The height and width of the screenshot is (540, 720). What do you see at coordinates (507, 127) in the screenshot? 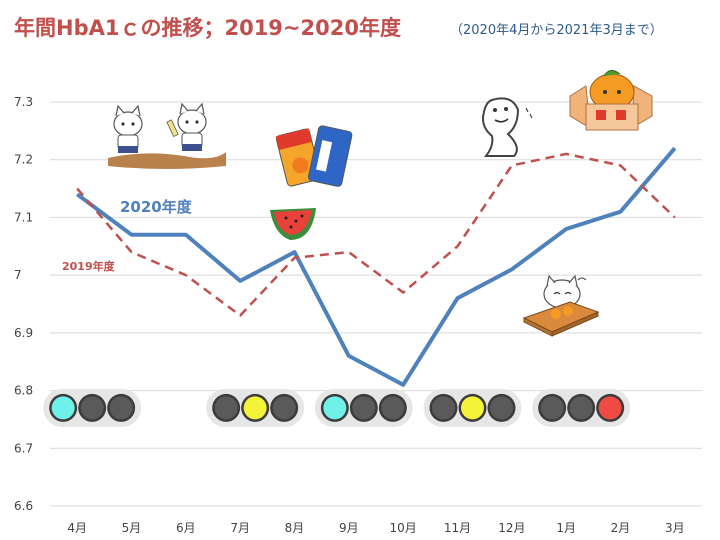
I see `ghost-icon` at bounding box center [507, 127].